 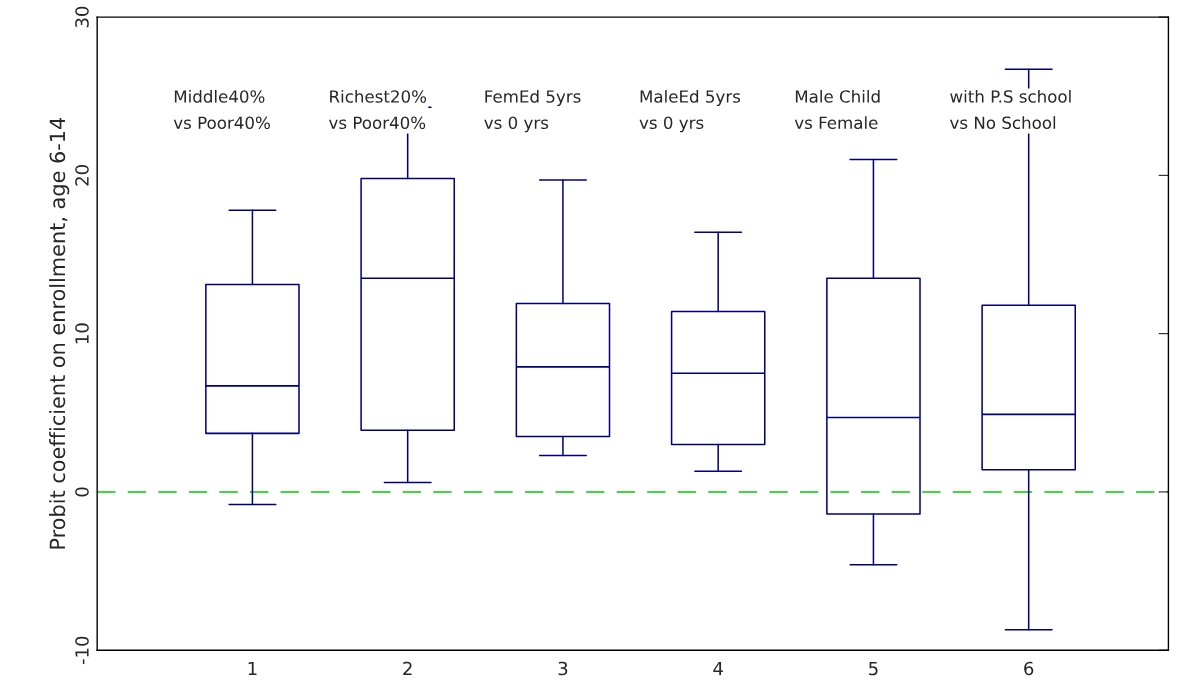 What do you see at coordinates (1029, 668) in the screenshot?
I see `x-tick-label: 6` at bounding box center [1029, 668].